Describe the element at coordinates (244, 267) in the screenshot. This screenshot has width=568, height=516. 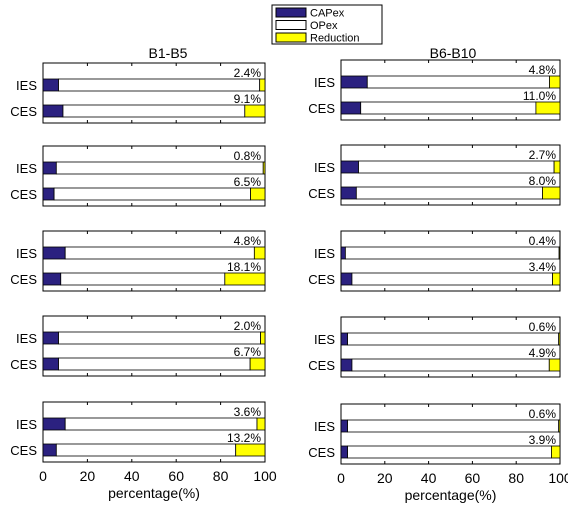
I see `data-label-reduction-ces: 18.1%` at that location.